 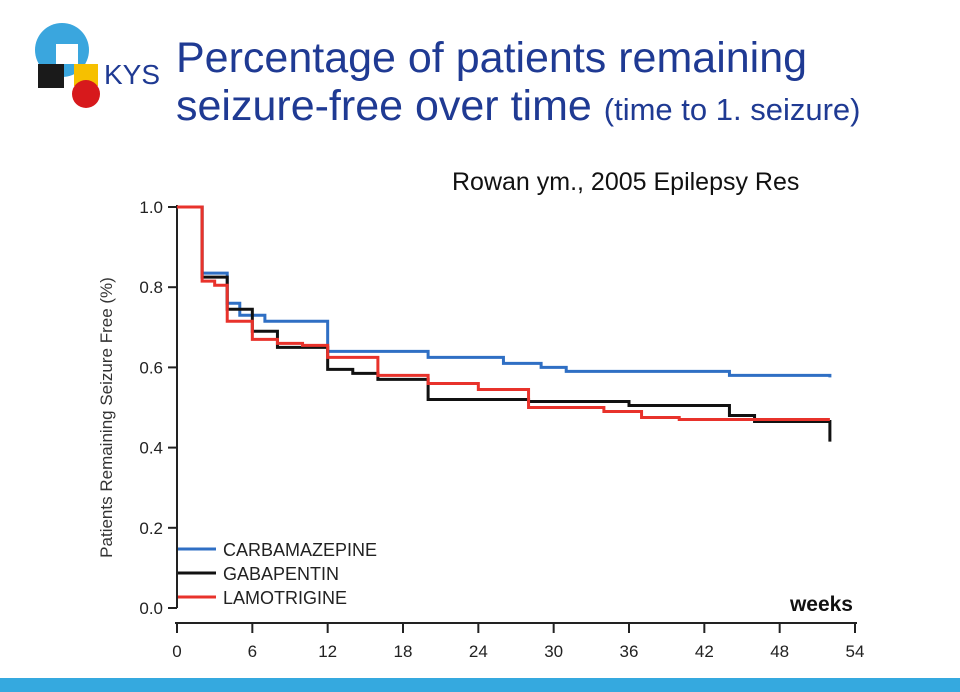 What do you see at coordinates (106, 417) in the screenshot?
I see `y-axis-label: Patients Remaining Seizure Free (%)` at bounding box center [106, 417].